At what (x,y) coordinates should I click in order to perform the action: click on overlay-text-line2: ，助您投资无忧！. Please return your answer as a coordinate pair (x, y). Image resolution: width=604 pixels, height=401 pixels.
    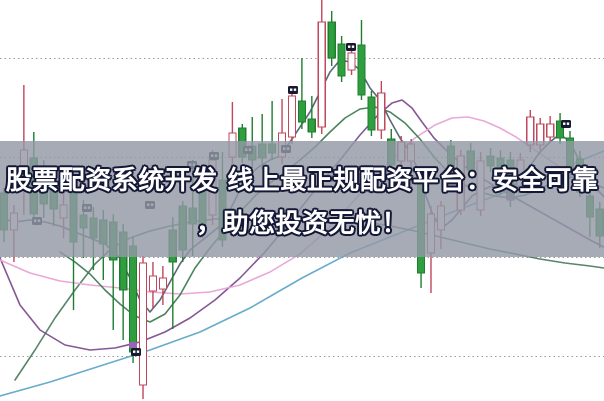
    Looking at the image, I should click on (301, 224).